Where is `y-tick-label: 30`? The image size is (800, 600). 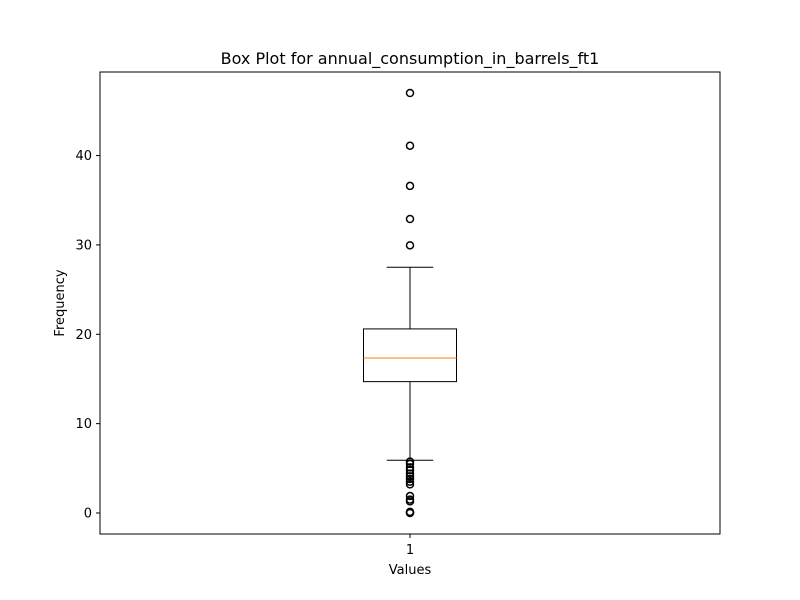 y-tick-label: 30 is located at coordinates (83, 245).